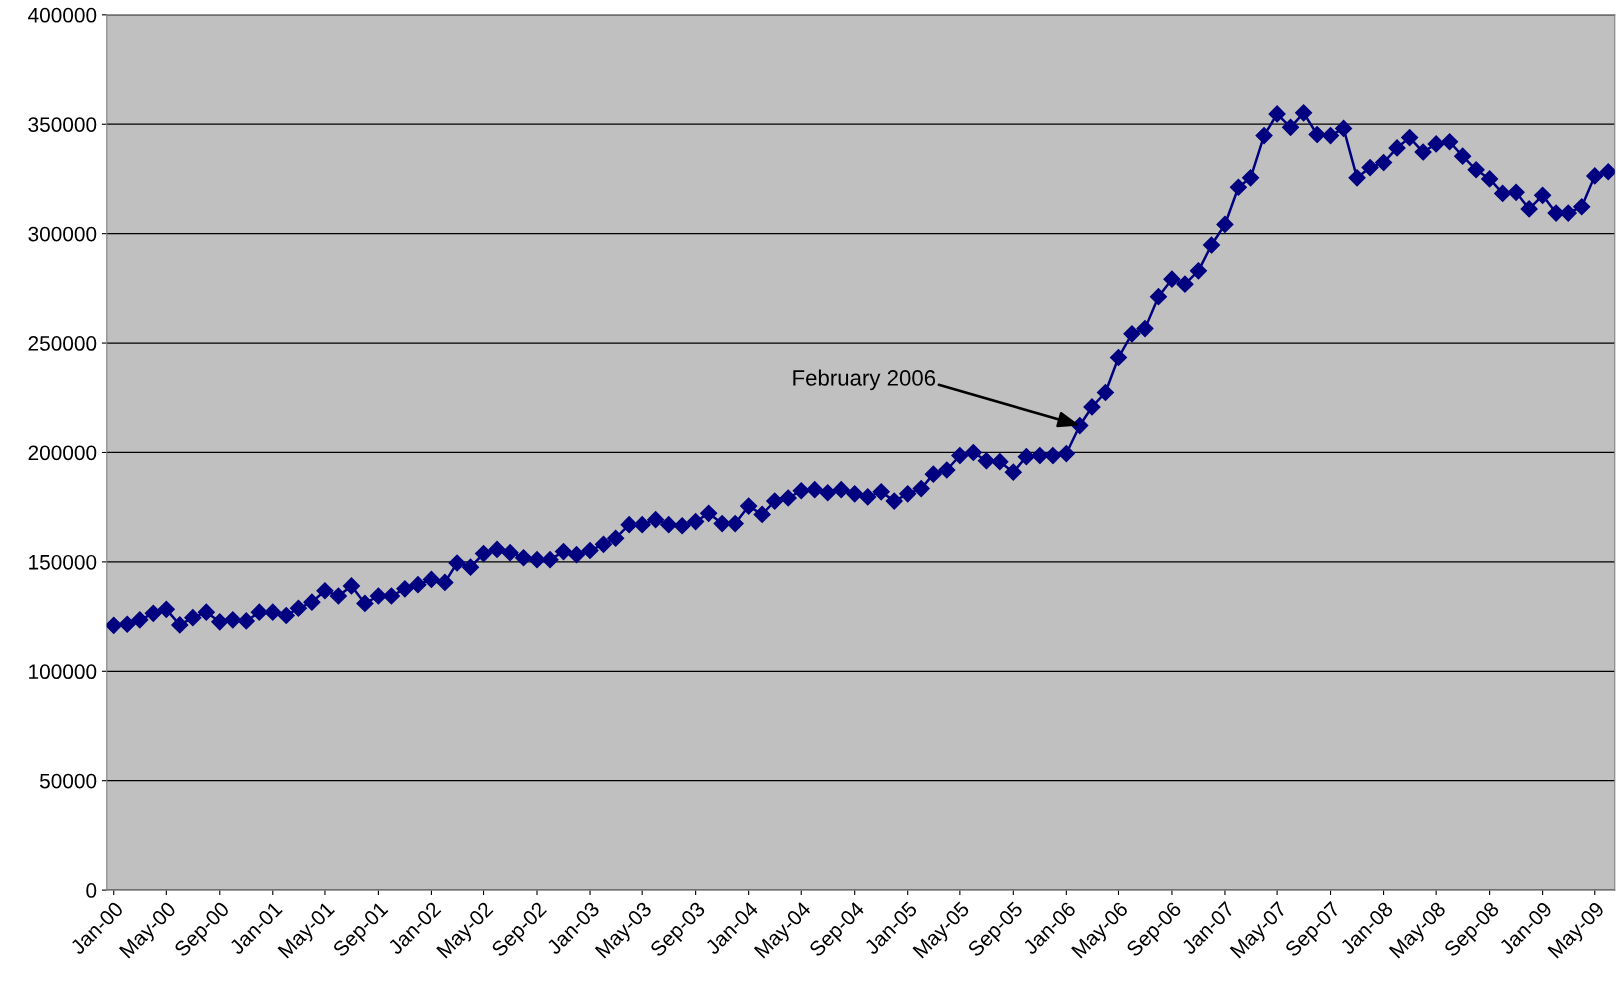 Image resolution: width=1618 pixels, height=989 pixels. Describe the element at coordinates (62, 234) in the screenshot. I see `y-tick-label: 300000` at that location.